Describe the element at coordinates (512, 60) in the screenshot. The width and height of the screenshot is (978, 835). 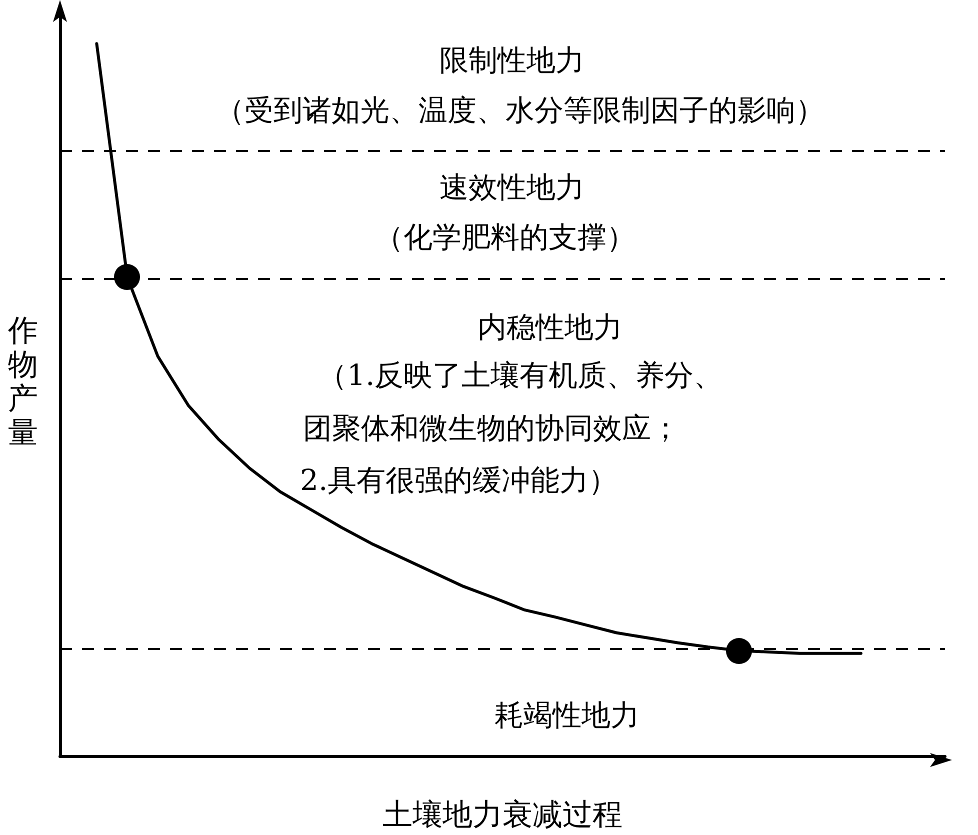
I see `annotation: 限制性地力` at that location.